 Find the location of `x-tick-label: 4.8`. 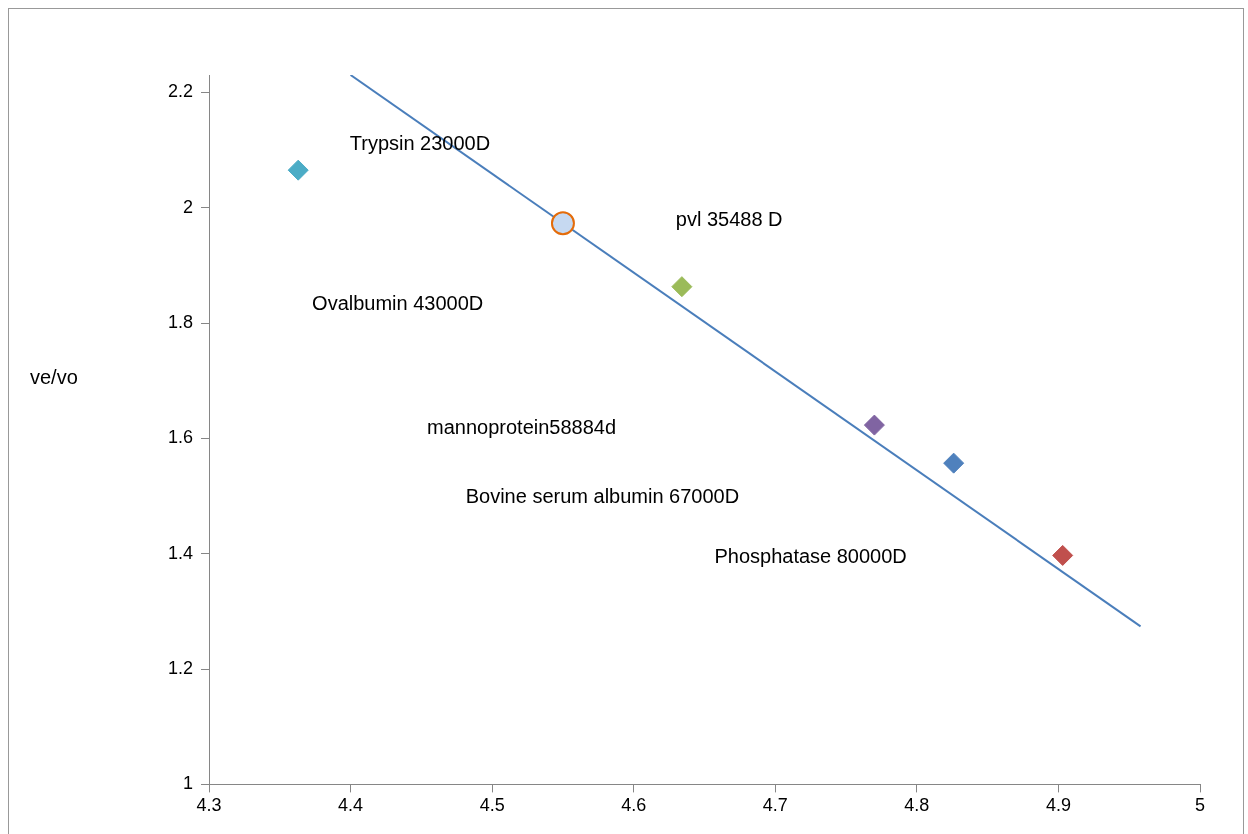

x-tick-label: 4.8 is located at coordinates (917, 805).